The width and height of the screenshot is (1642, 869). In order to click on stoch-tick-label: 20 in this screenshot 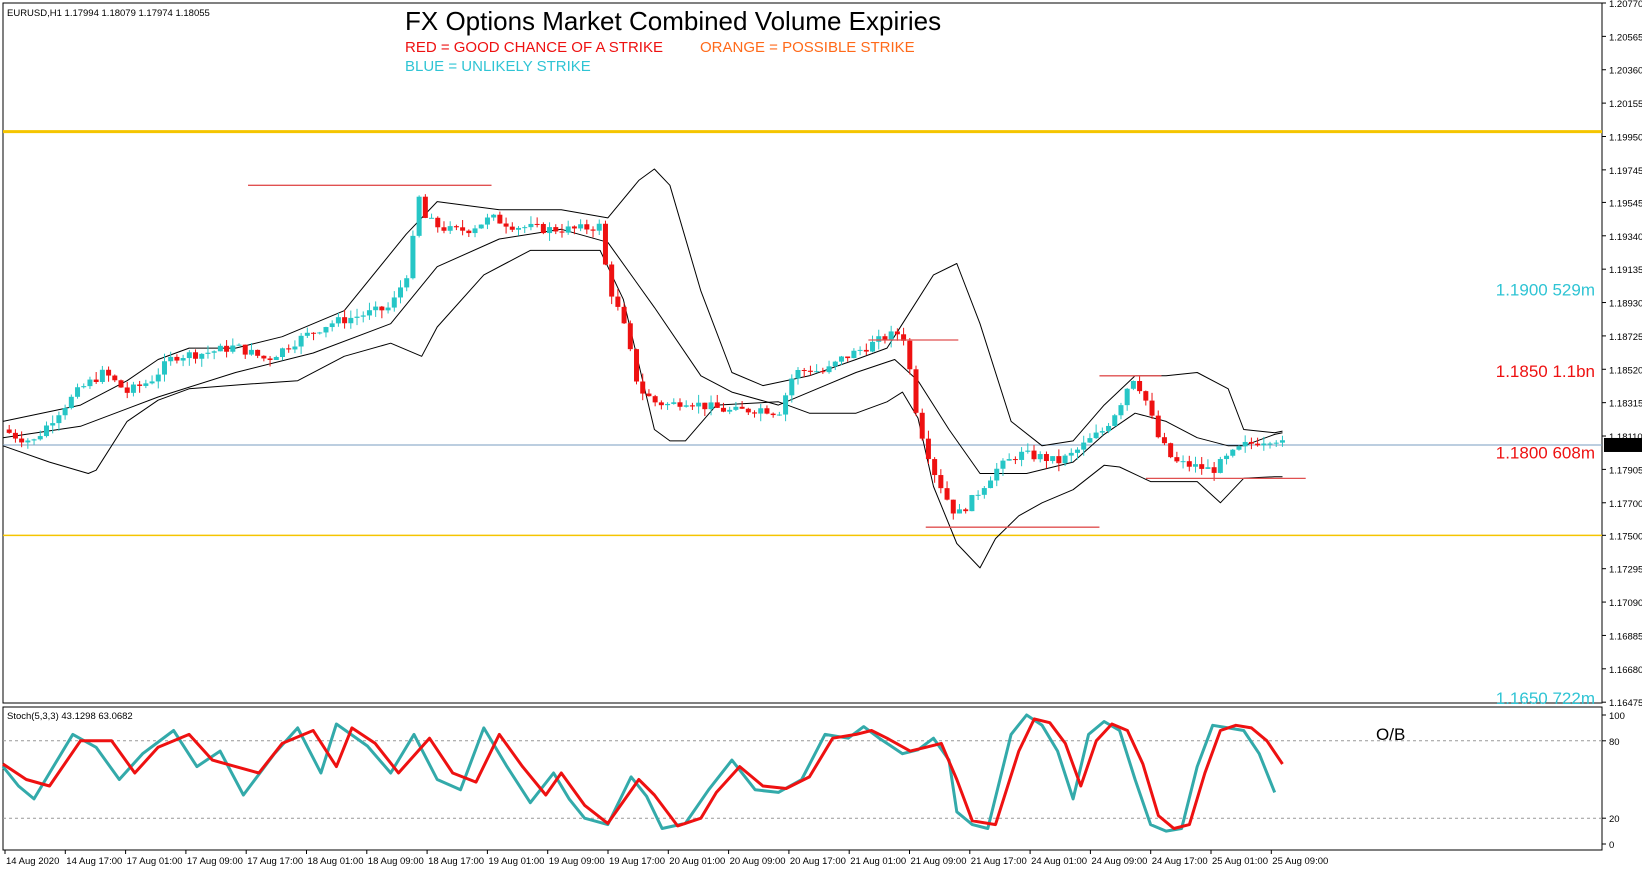, I will do `click(1614, 819)`.